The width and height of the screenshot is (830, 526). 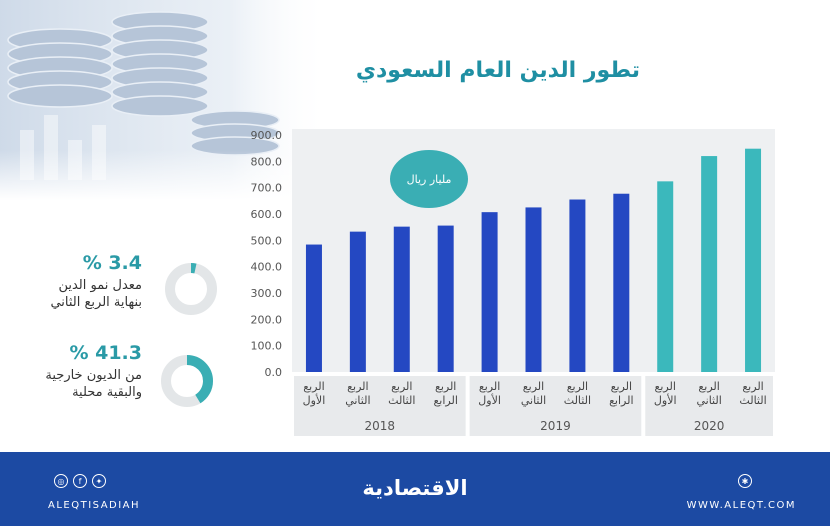 I want to click on website-link: WWW.ALEQT.COM, so click(x=741, y=505).